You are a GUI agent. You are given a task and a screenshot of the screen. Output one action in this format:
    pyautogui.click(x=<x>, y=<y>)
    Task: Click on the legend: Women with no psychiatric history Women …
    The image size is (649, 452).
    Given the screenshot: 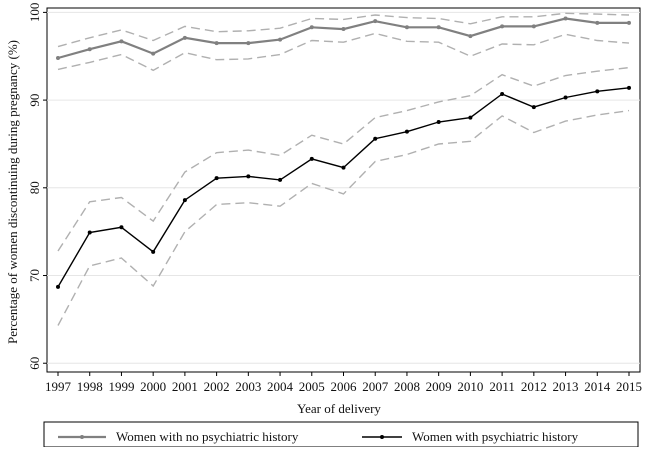 What is the action you would take?
    pyautogui.click(x=341, y=434)
    